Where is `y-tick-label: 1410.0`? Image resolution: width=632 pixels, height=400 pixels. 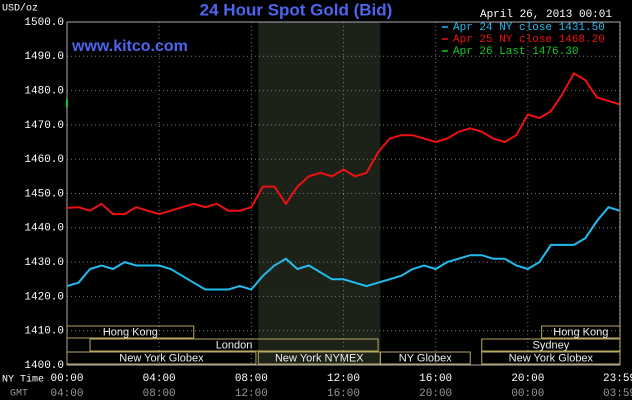 y-tick-label: 1410.0 is located at coordinates (44, 332).